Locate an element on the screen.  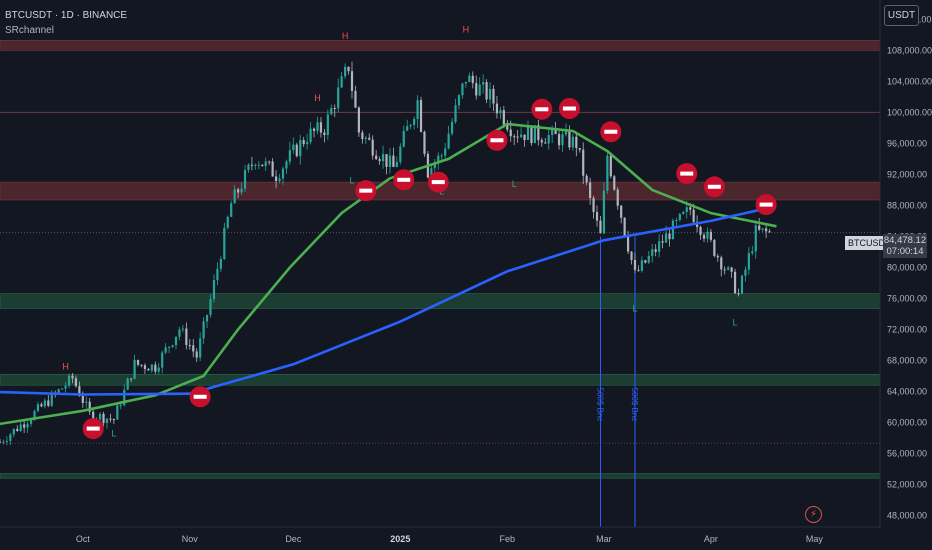
event-label: 500$ Bnc is located at coordinates (599, 405).